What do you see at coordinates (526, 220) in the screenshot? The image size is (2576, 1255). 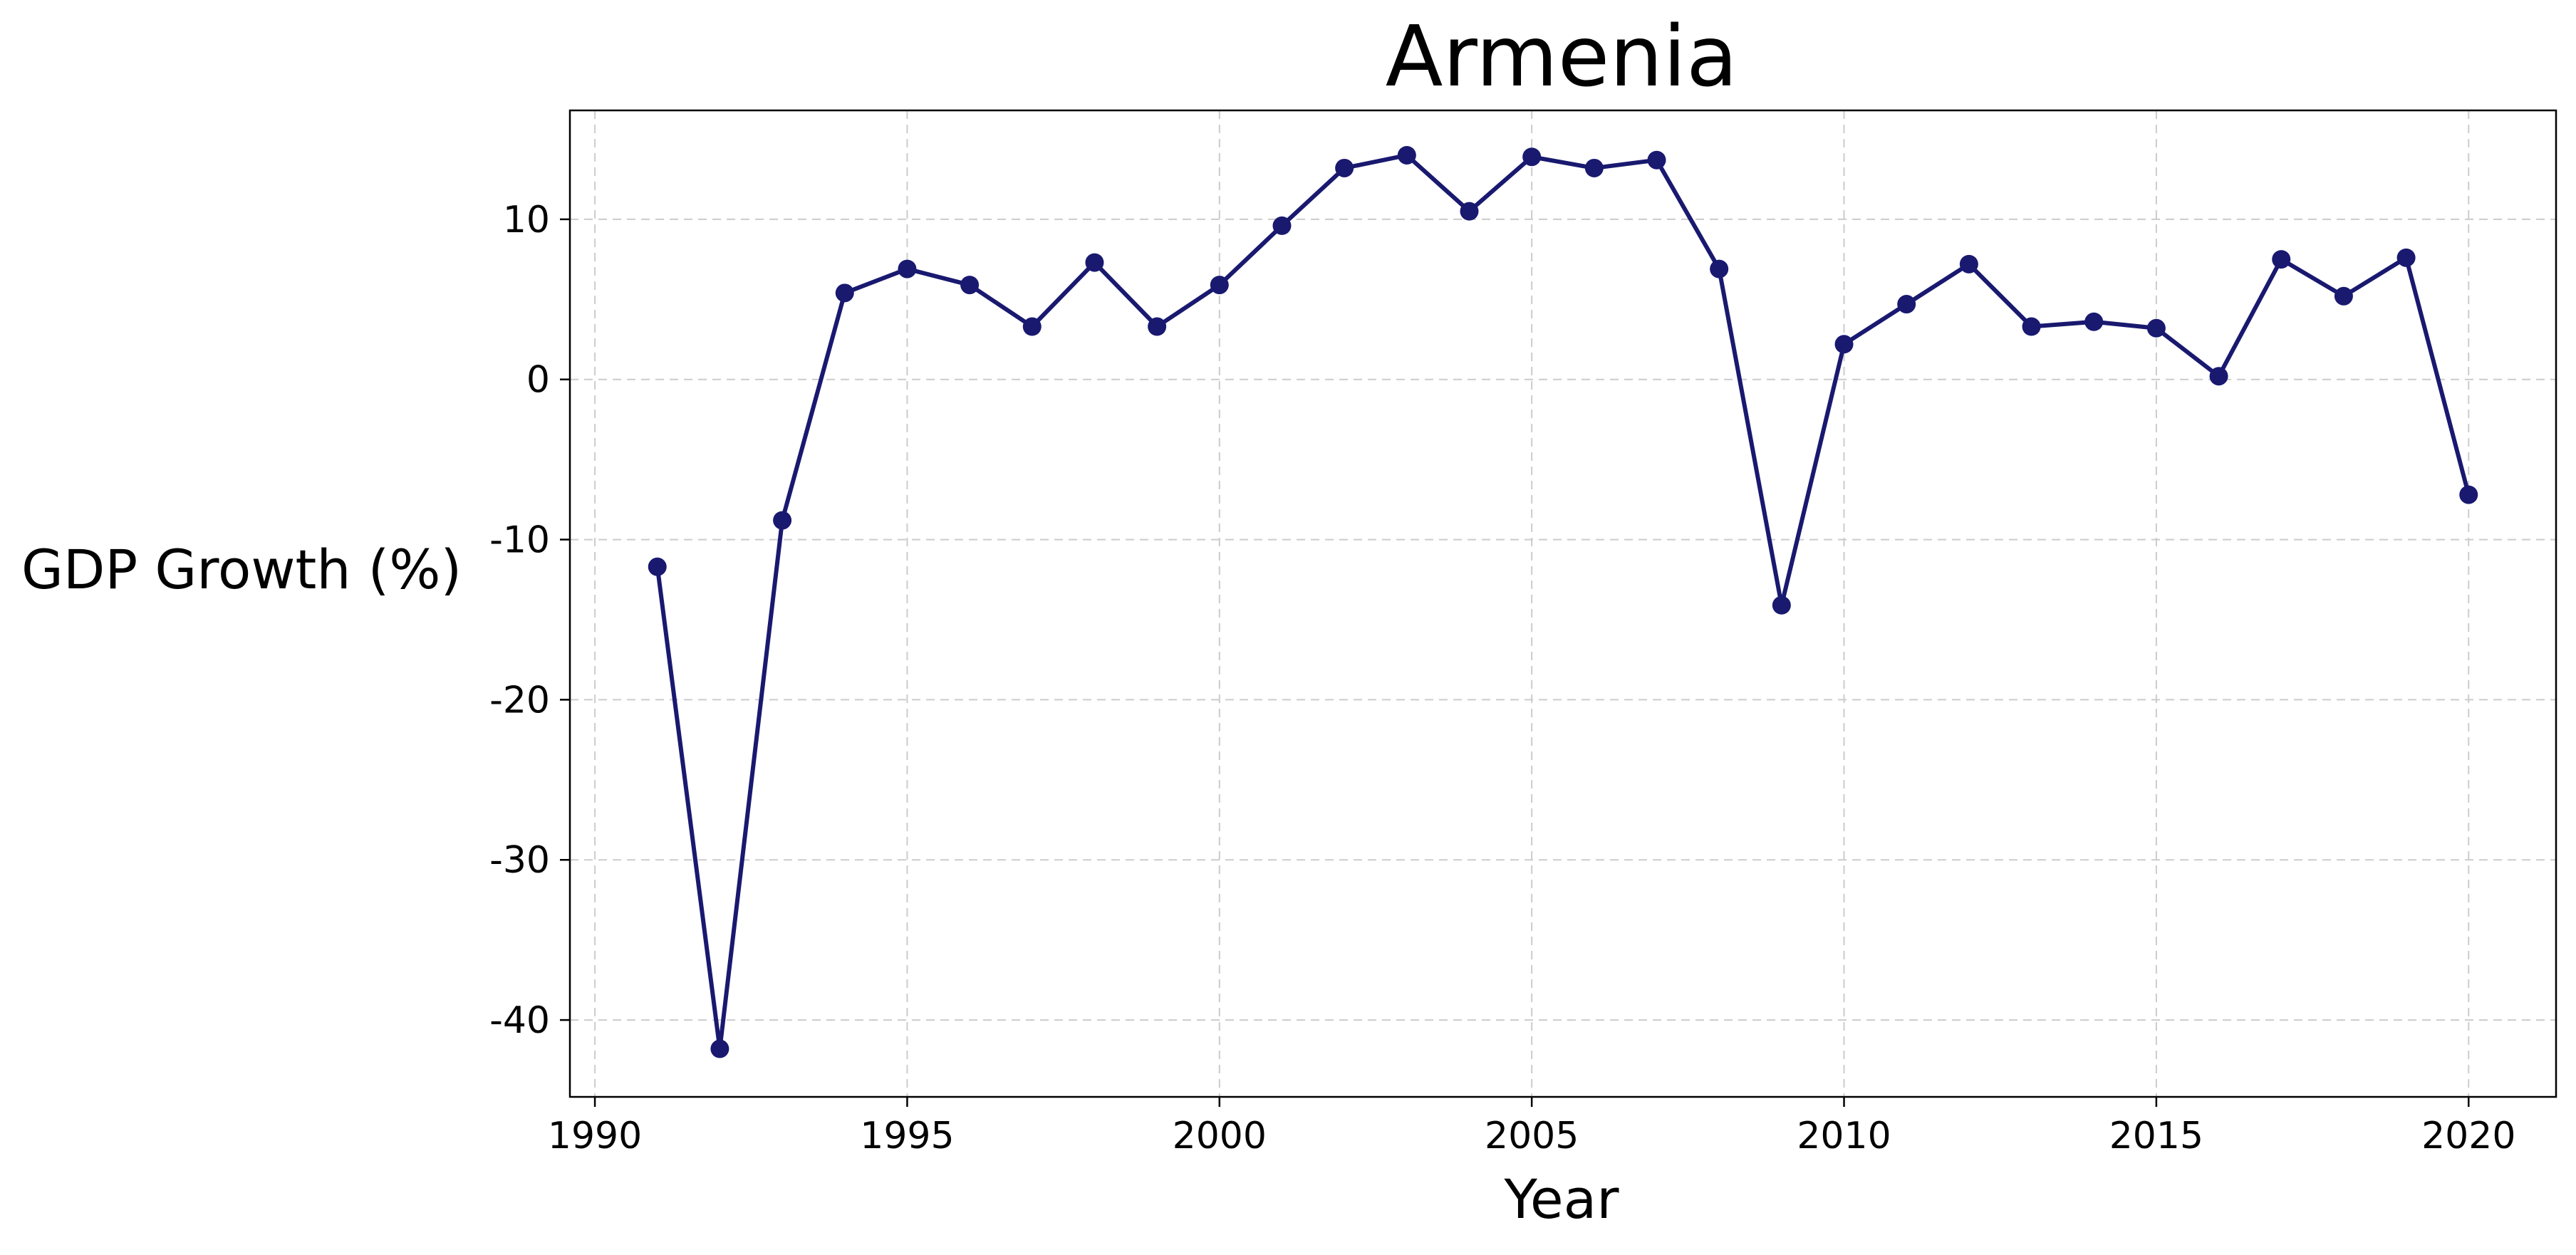 I see `y-tick-label: 10` at bounding box center [526, 220].